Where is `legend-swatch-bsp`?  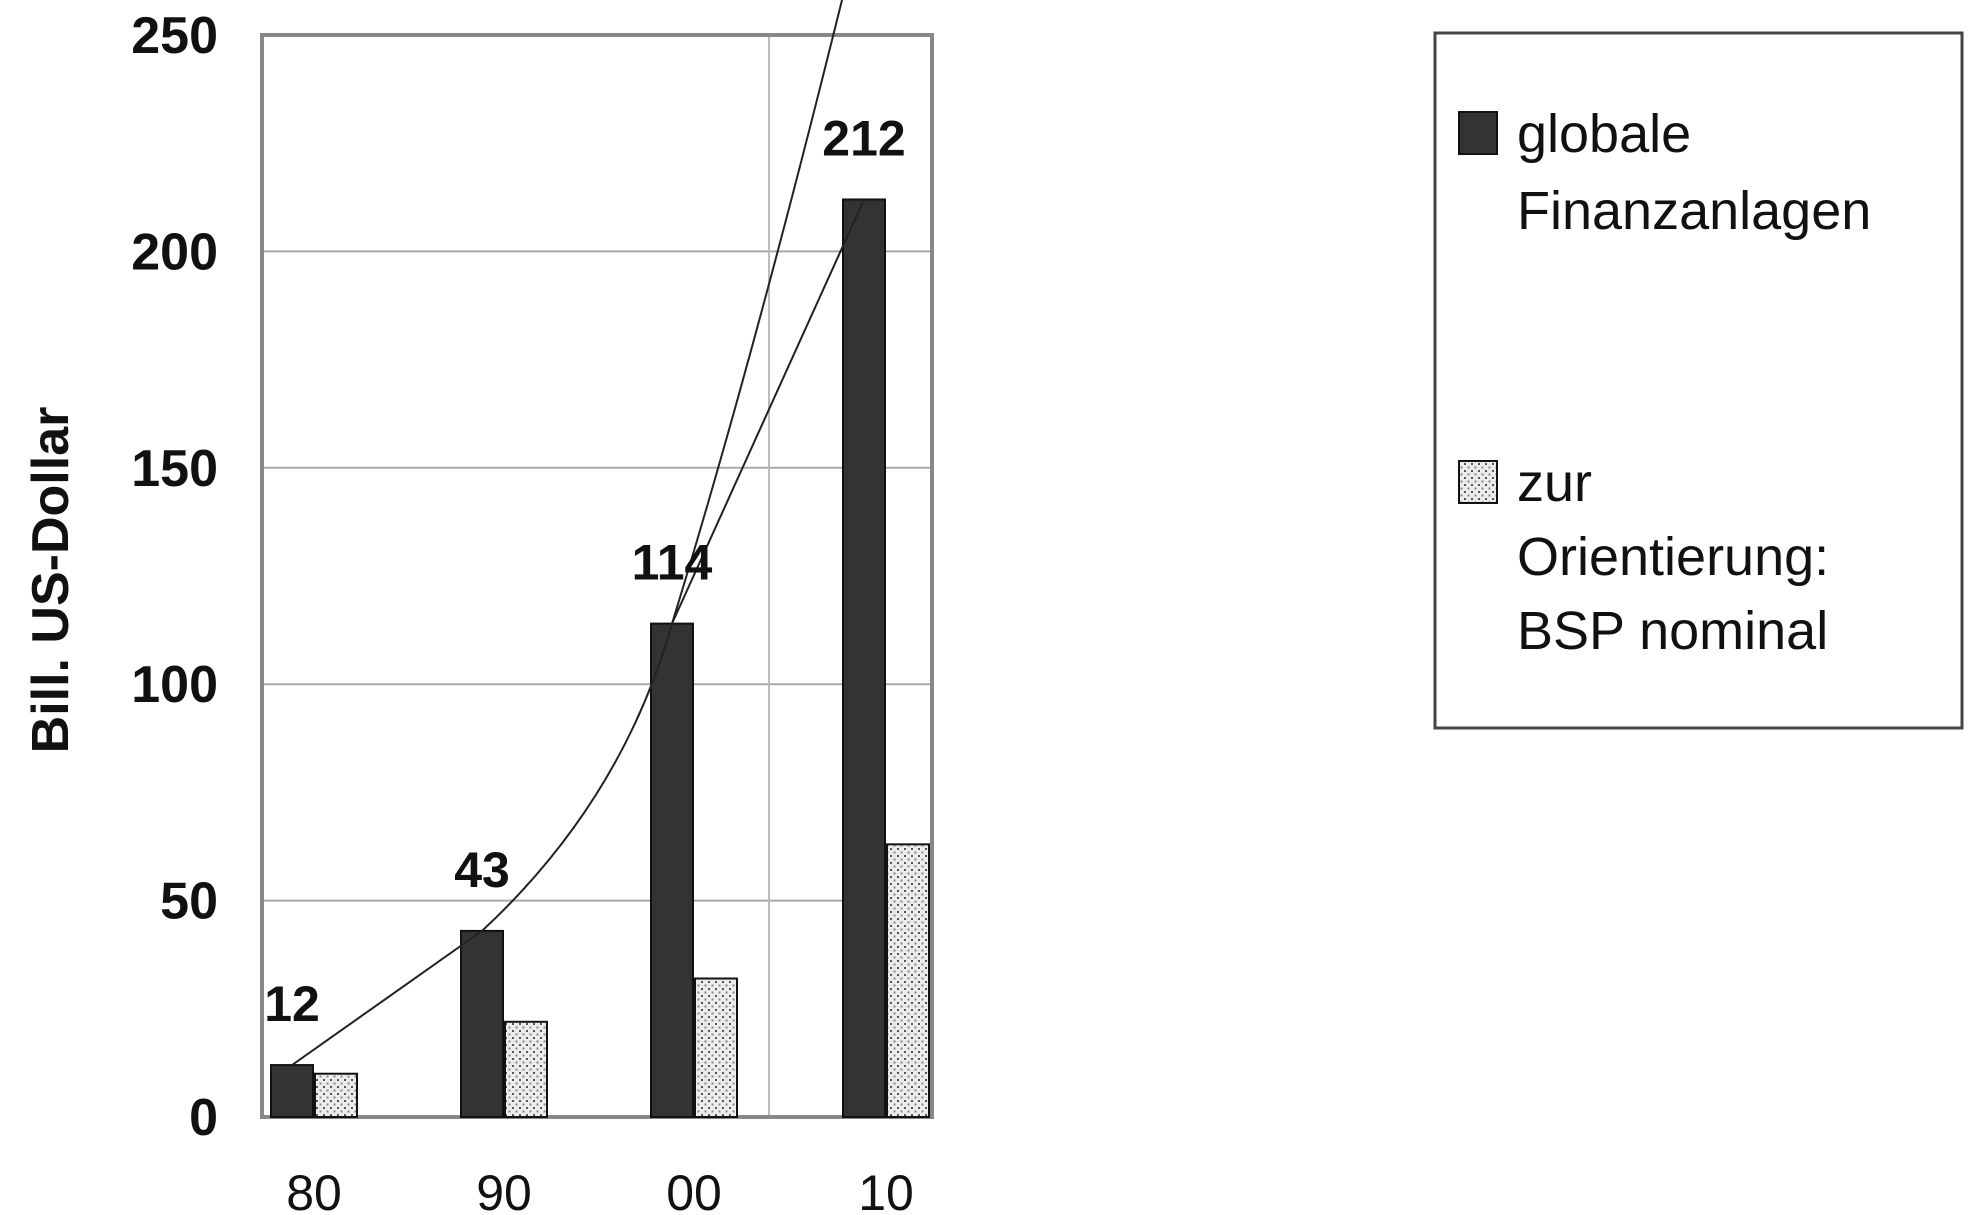 legend-swatch-bsp is located at coordinates (1478, 482).